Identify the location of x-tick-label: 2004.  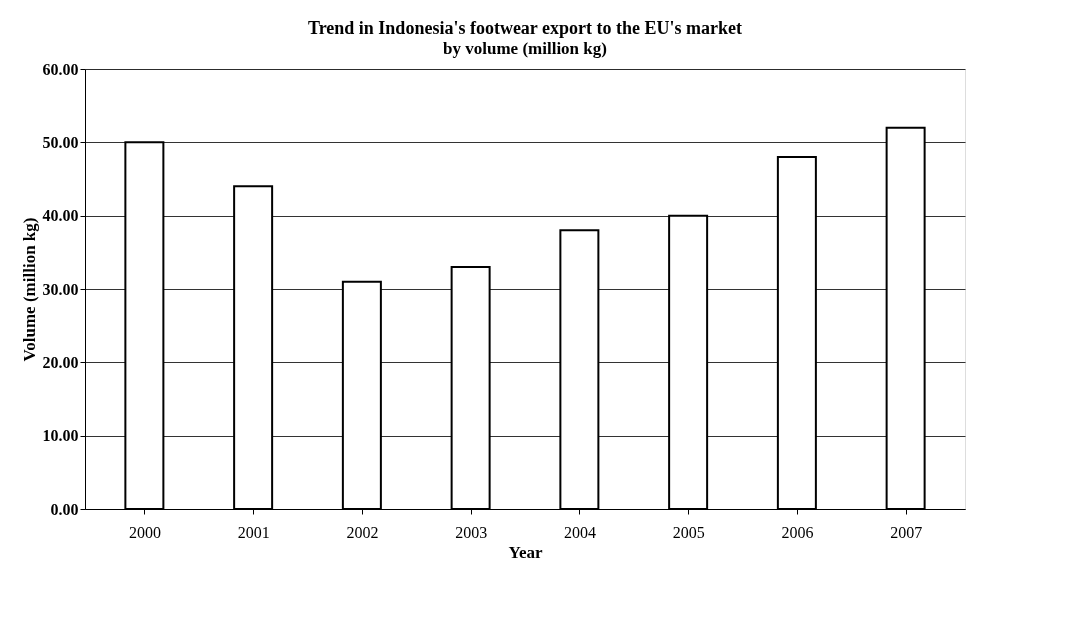
(579, 532).